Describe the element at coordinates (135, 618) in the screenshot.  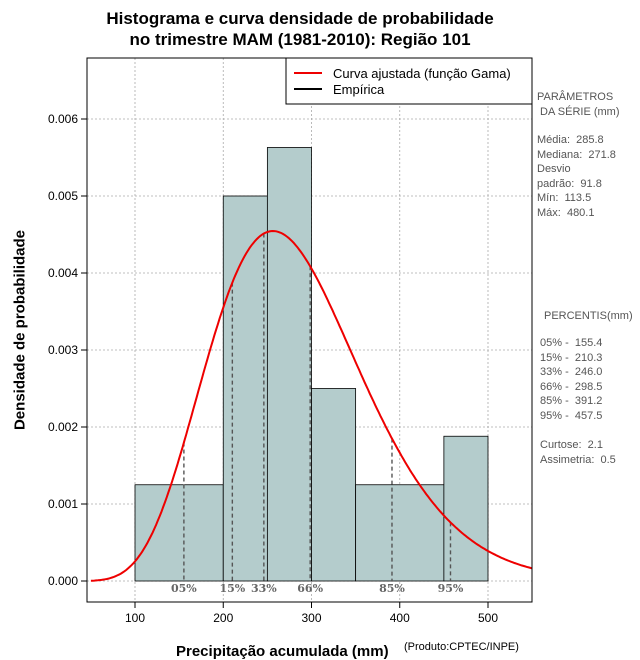
I see `x-tick-label: 100` at that location.